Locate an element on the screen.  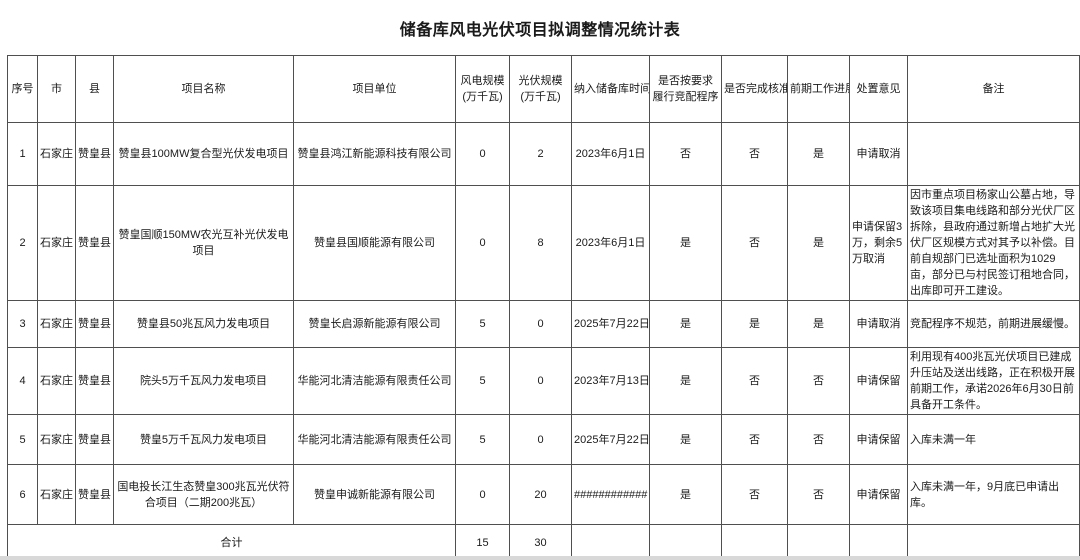
cell-project-unit: 赞皇申诚新能源有限公司 is located at coordinates (374, 494).